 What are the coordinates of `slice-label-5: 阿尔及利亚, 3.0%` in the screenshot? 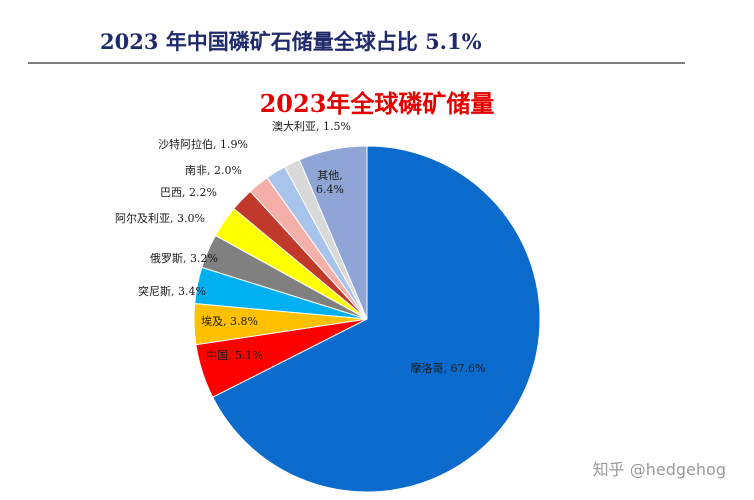 It's located at (160, 218).